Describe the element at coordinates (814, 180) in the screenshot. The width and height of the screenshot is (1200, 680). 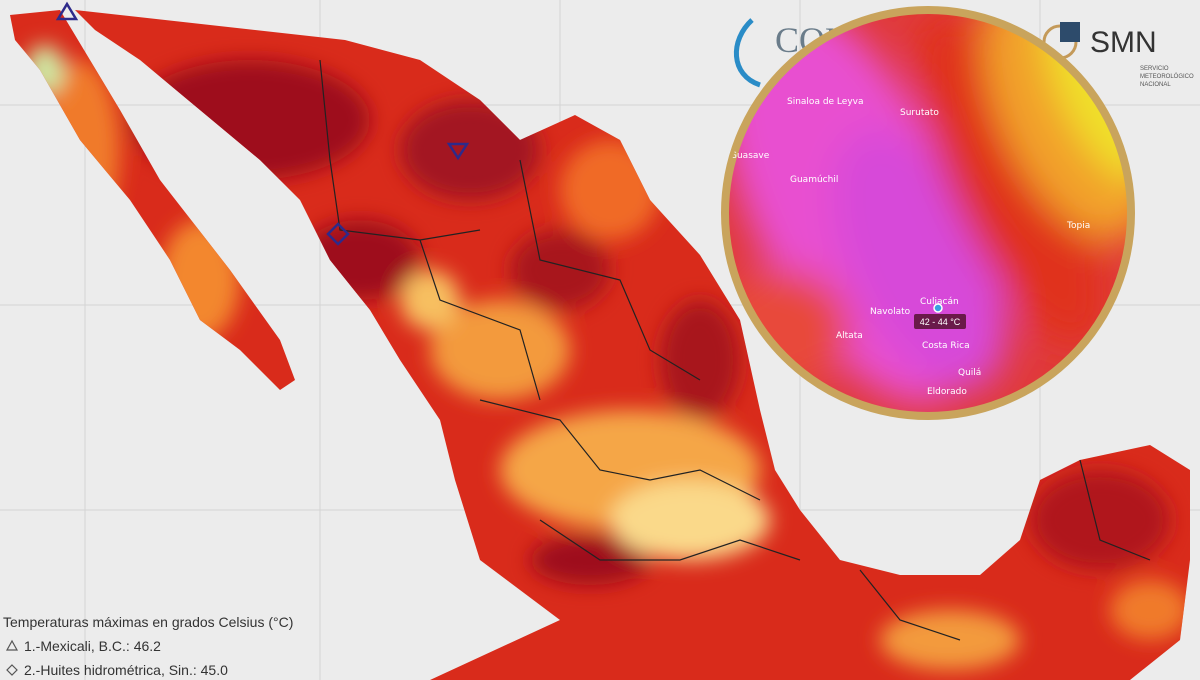
I see `place-label: Guamúchil` at that location.